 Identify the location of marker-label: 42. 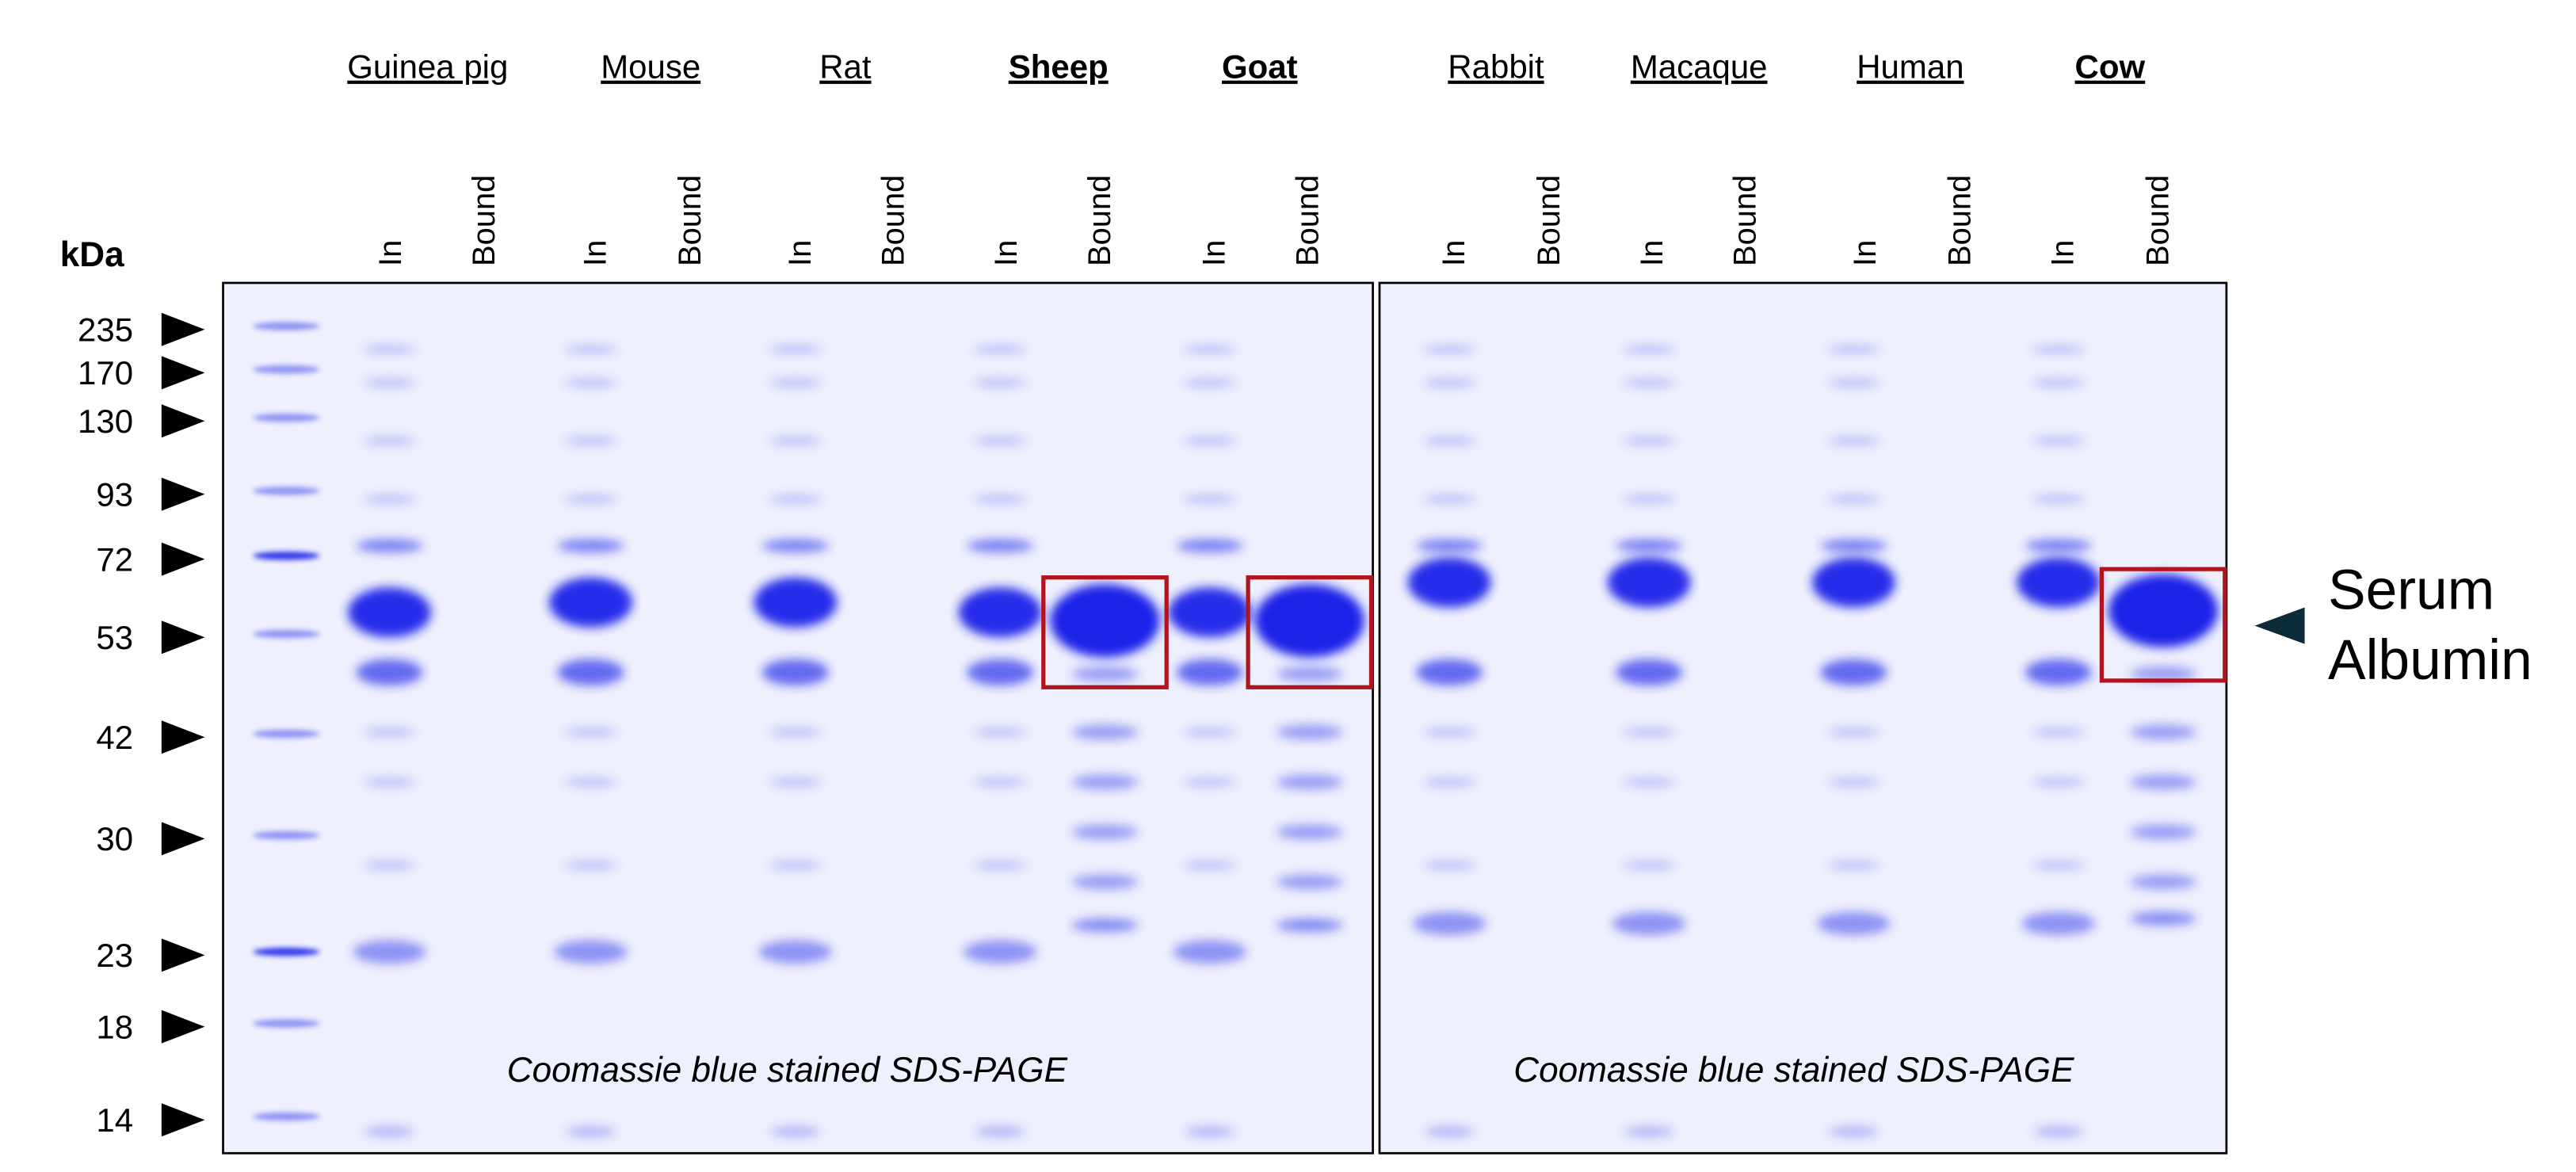
(115, 738).